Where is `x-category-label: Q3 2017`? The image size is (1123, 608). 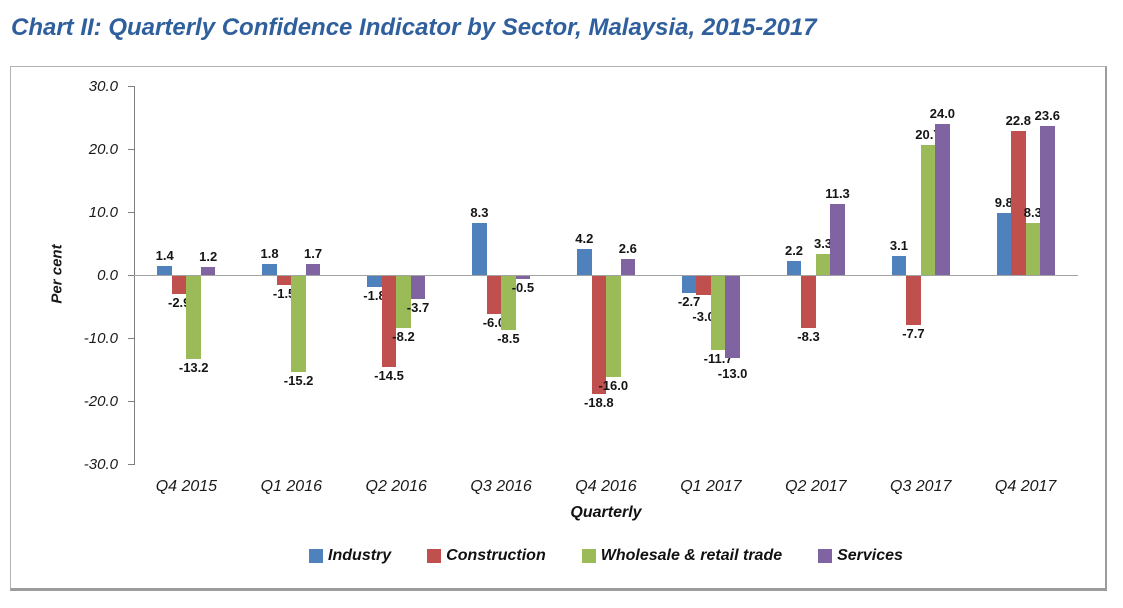
x-category-label: Q3 2017 is located at coordinates (920, 486).